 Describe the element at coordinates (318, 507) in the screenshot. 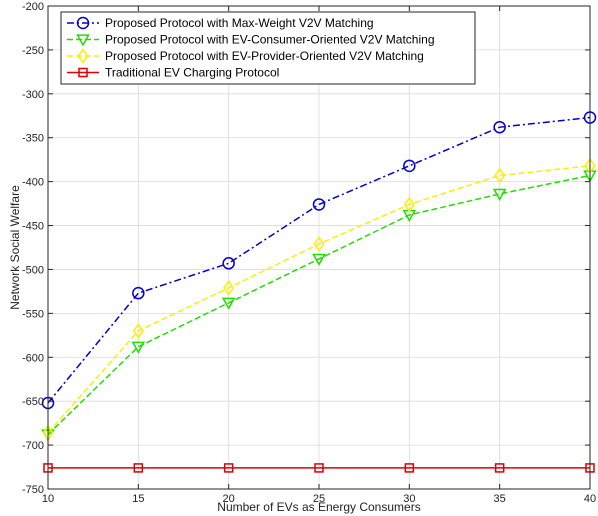

I see `x-axis-title: Number of EVs as Energy Consumers` at that location.